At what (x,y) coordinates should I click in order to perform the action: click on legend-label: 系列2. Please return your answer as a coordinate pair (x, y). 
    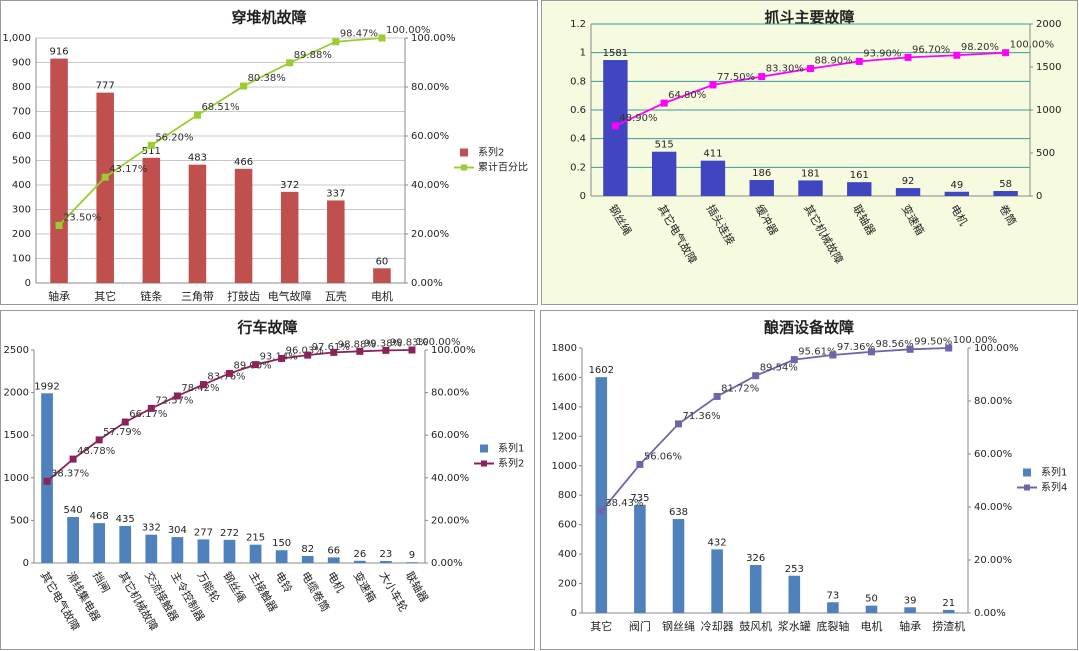
    Looking at the image, I should click on (491, 152).